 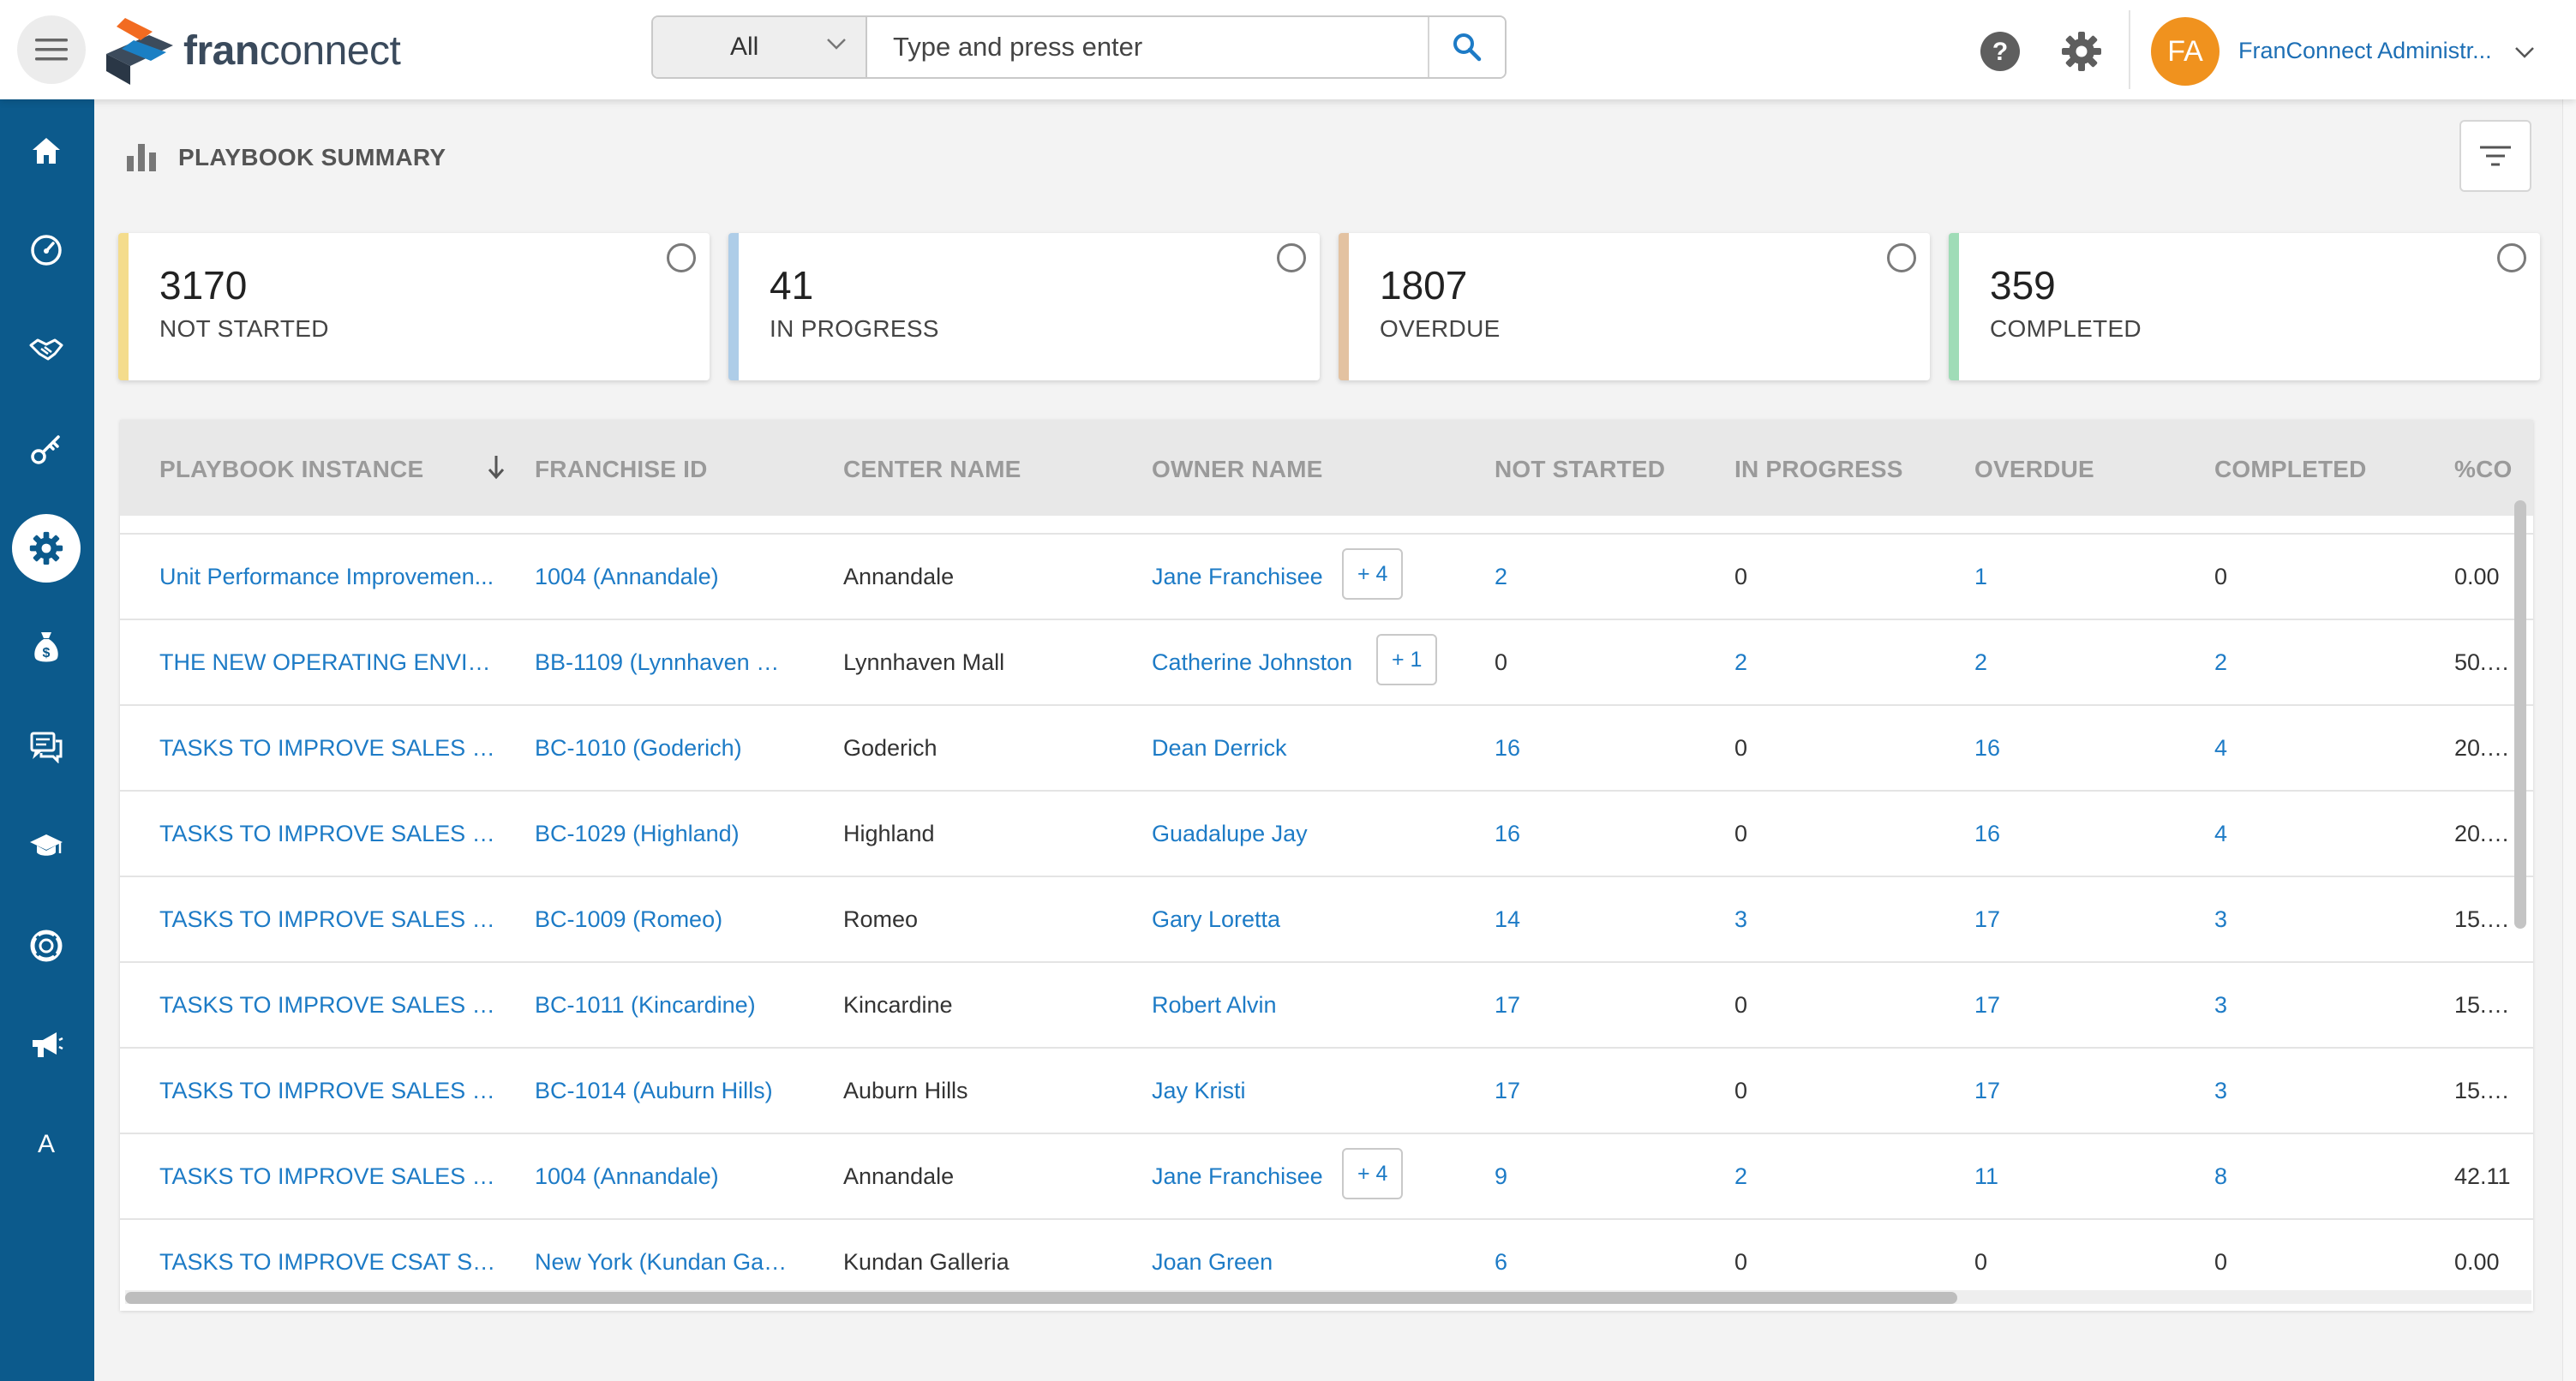 I want to click on owner-name-link: Robert Alvin, so click(x=1214, y=1005).